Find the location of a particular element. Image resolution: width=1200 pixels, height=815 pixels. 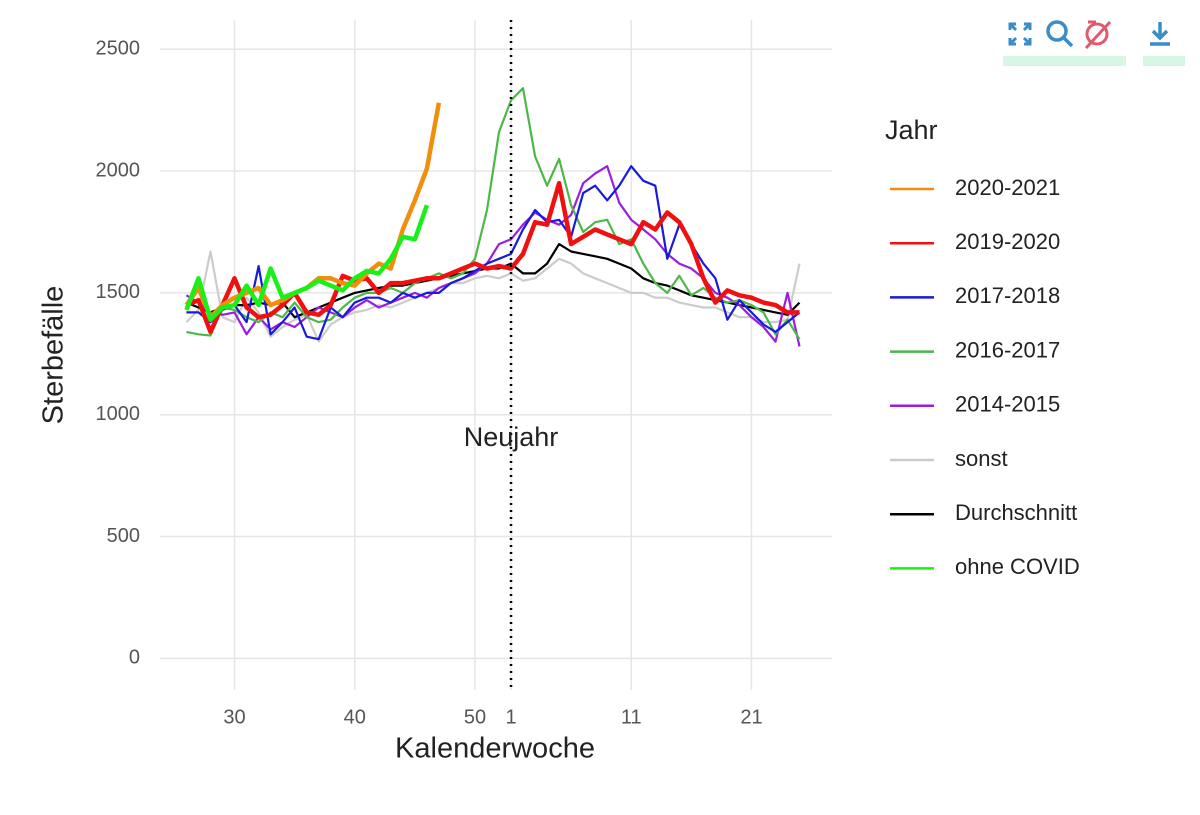

legend-label: 2019-2020 is located at coordinates (1007, 241).